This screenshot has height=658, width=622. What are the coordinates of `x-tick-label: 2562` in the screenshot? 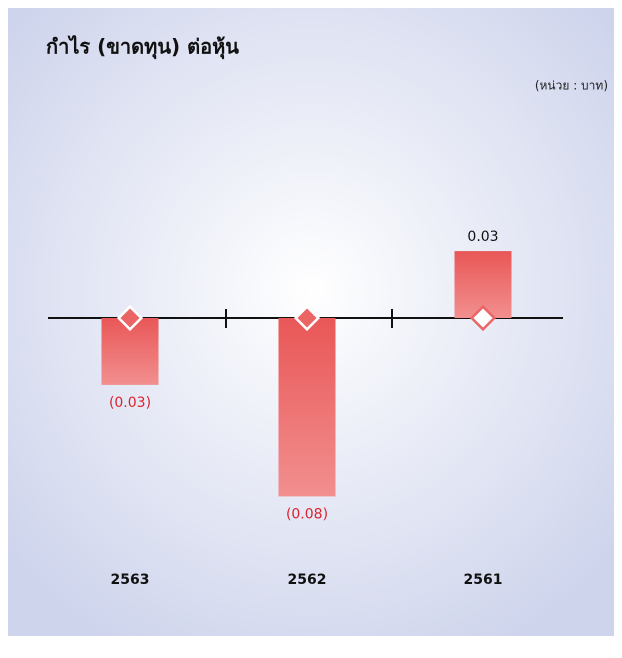 It's located at (307, 580).